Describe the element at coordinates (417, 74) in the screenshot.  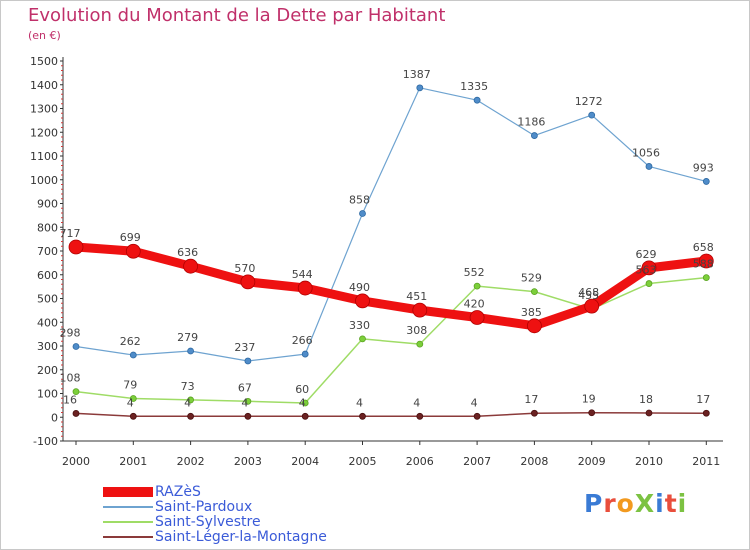
I see `data-label: 1387` at that location.